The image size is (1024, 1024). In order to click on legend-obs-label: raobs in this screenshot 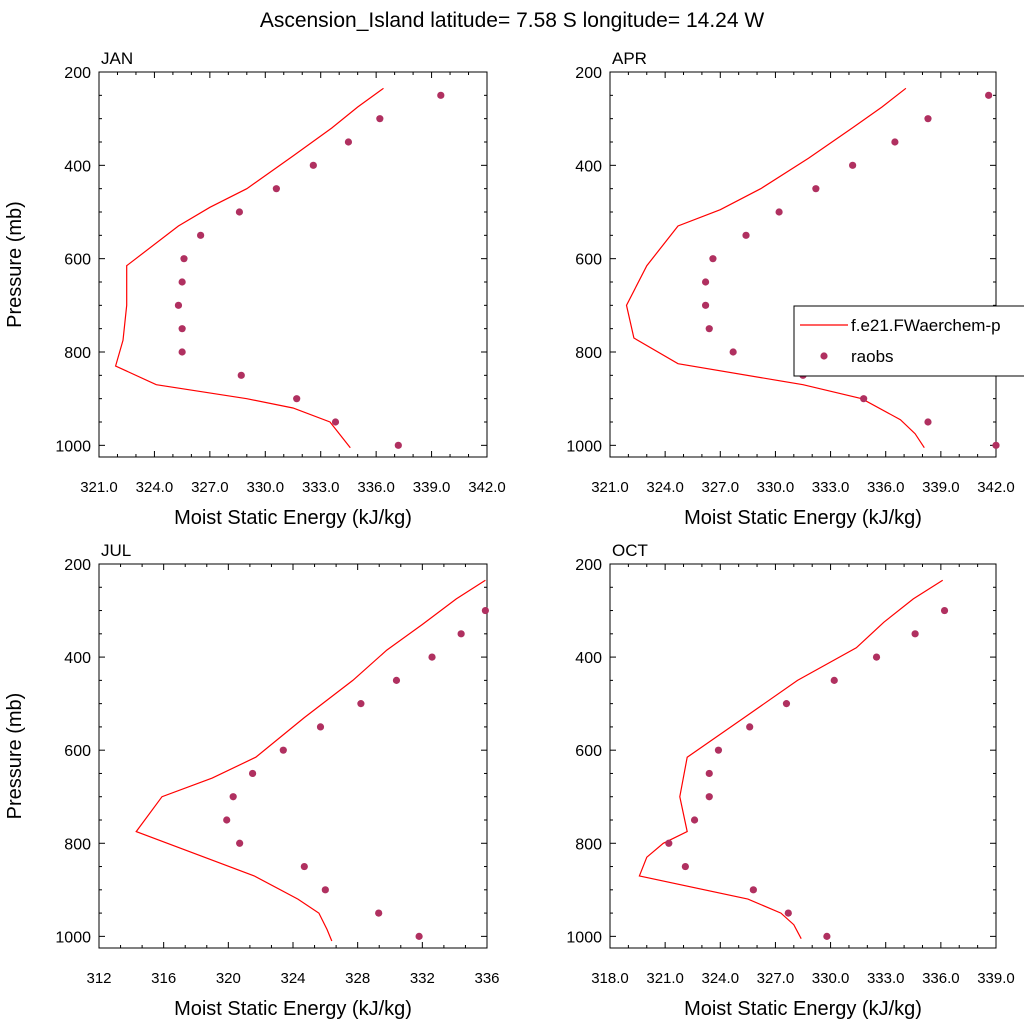, I will do `click(872, 356)`.